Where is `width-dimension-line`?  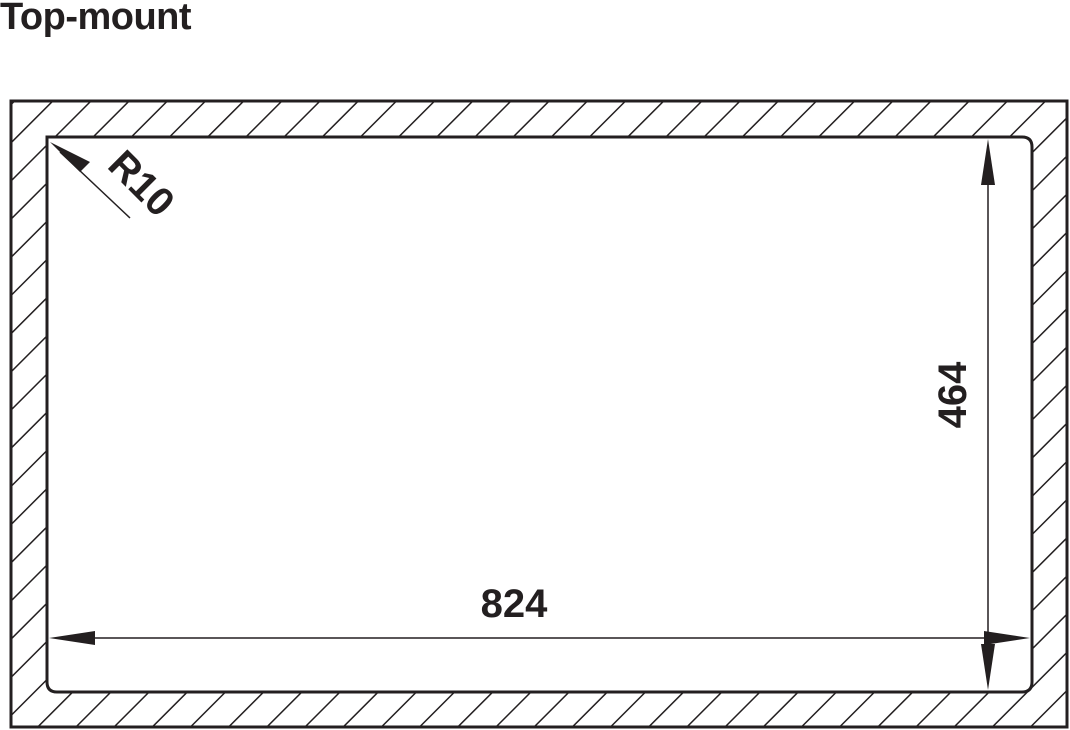 width-dimension-line is located at coordinates (539, 638).